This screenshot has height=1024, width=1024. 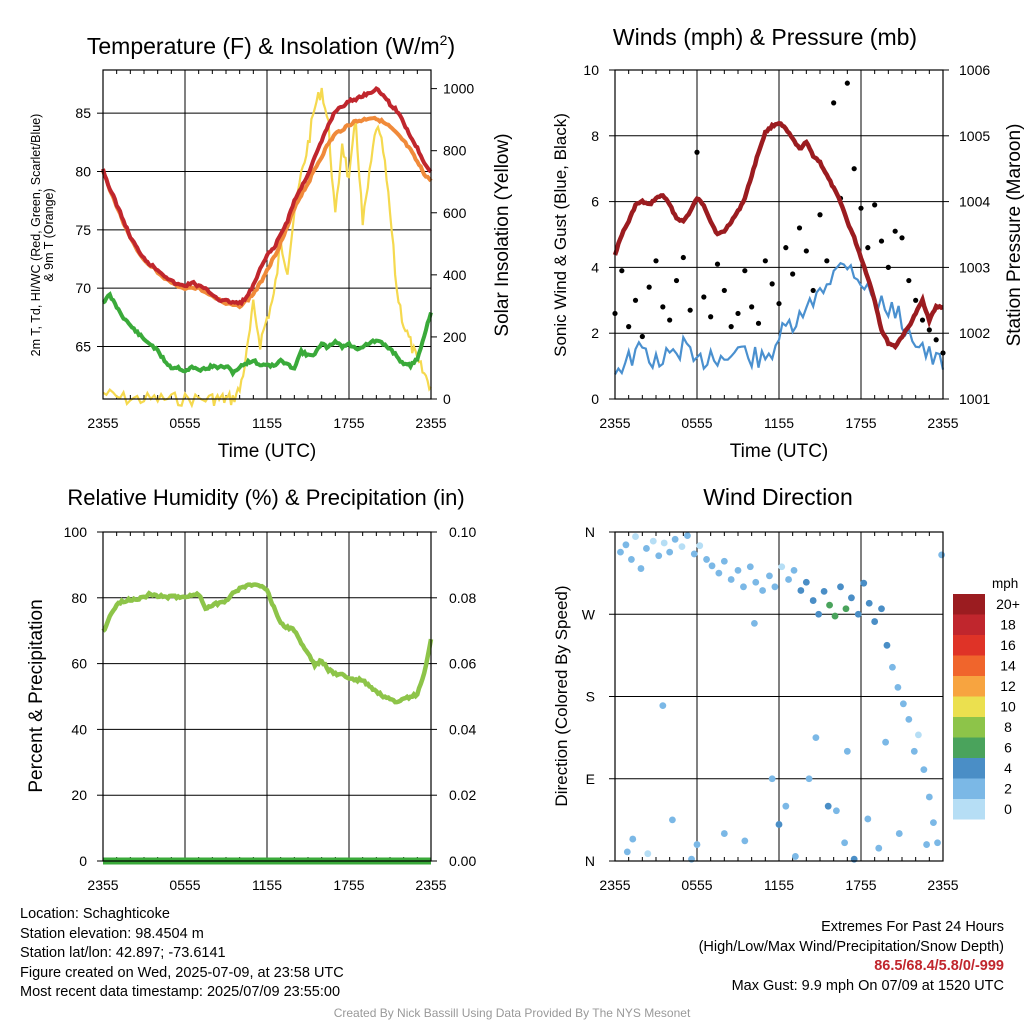 What do you see at coordinates (267, 643) in the screenshot?
I see `humidity-line` at bounding box center [267, 643].